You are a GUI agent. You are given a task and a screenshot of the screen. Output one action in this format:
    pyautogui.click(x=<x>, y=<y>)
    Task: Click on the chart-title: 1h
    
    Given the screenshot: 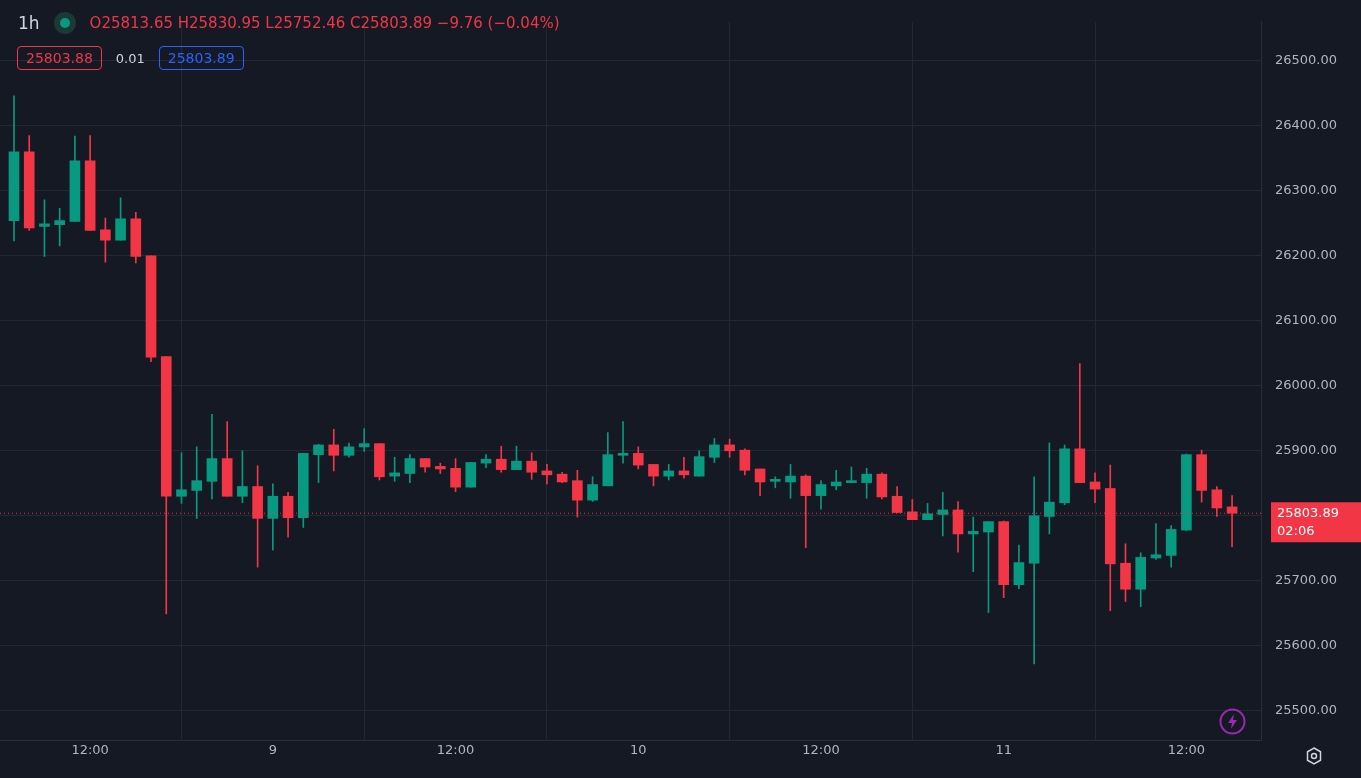 What is the action you would take?
    pyautogui.click(x=29, y=23)
    